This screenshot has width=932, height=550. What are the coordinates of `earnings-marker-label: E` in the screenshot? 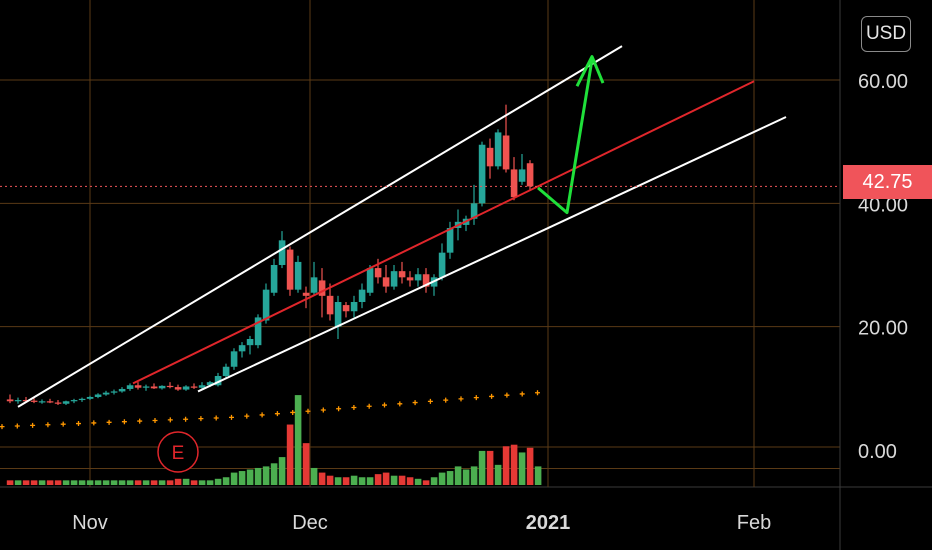 It's located at (178, 453).